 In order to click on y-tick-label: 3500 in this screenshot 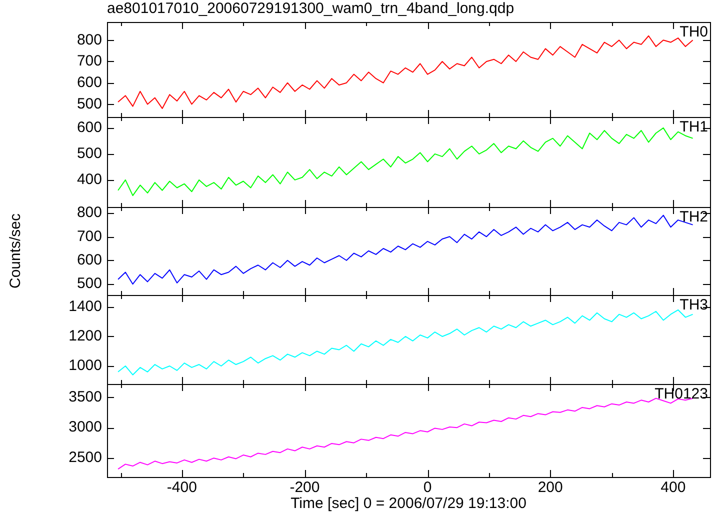, I will do `click(85, 397)`.